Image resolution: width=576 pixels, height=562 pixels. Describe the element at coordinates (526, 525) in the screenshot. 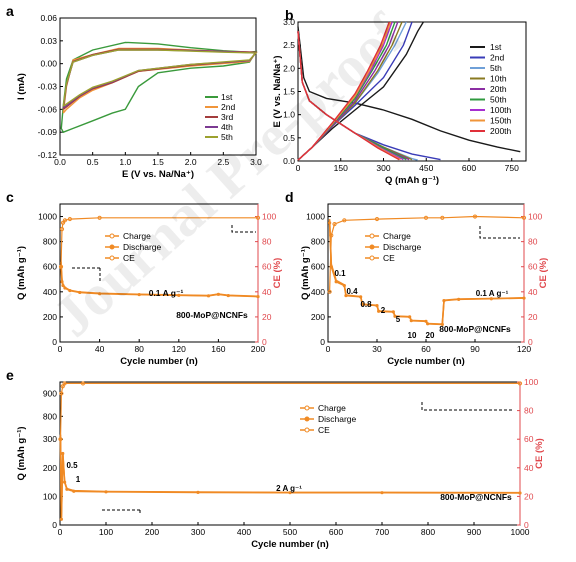

I see `y2-tick-label: 0` at that location.